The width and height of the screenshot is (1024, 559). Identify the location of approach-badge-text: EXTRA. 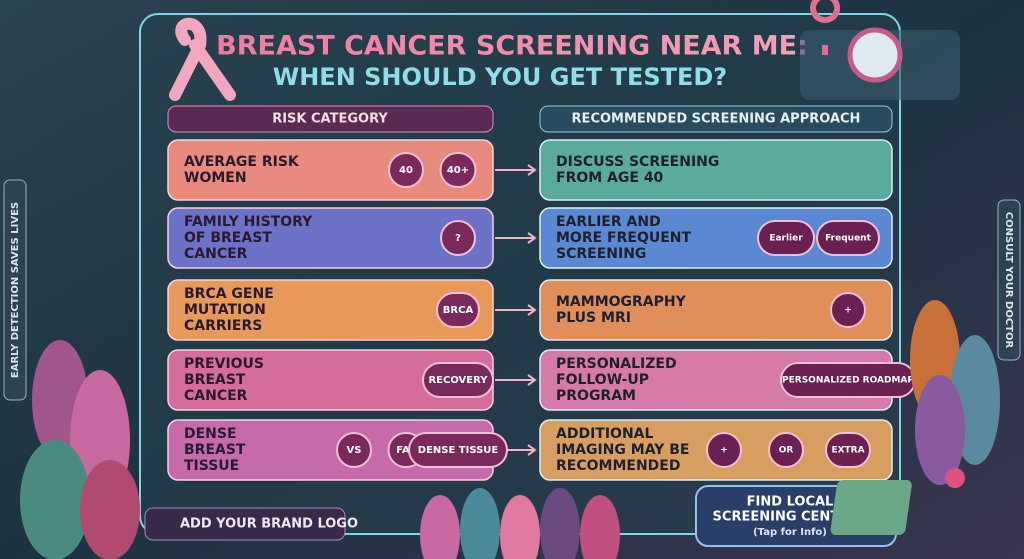
(847, 451).